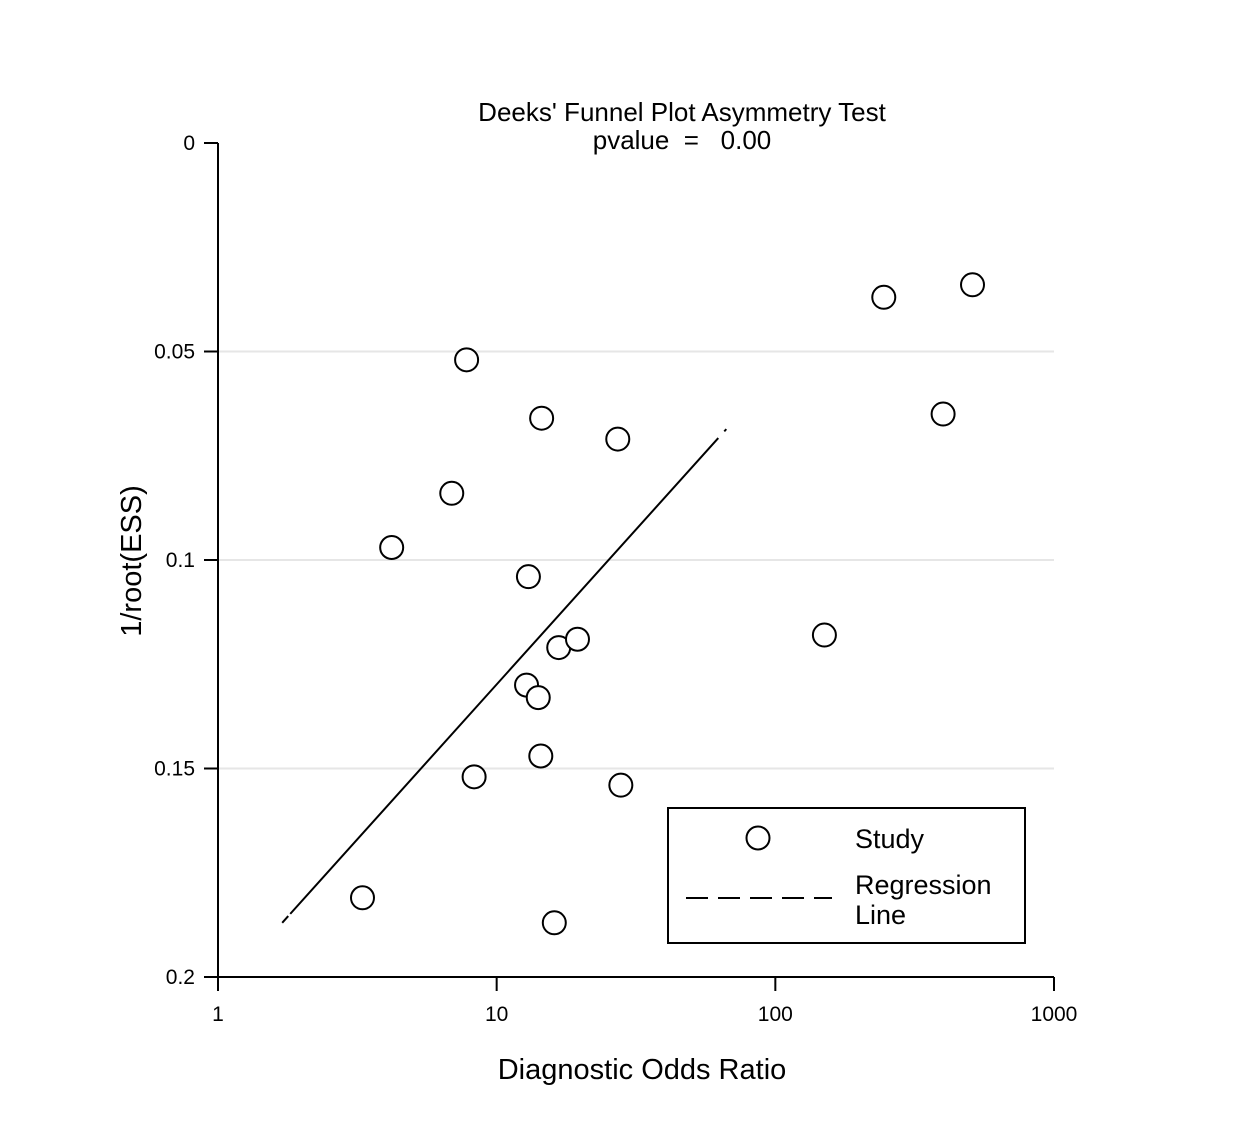 This screenshot has height=1134, width=1252. What do you see at coordinates (496, 1014) in the screenshot?
I see `x-tick-label: 10` at bounding box center [496, 1014].